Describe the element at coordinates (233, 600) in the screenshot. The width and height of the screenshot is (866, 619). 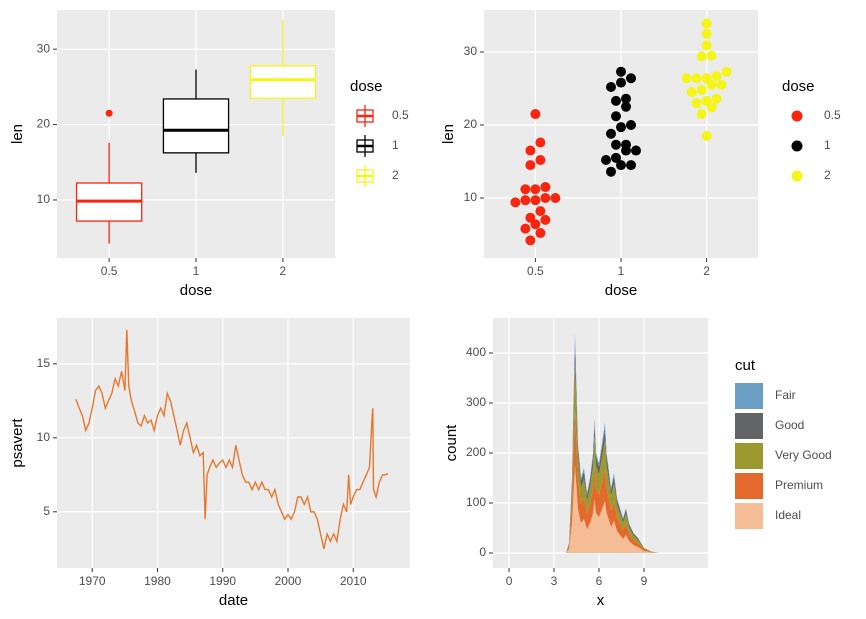
I see `x-axis-title: date` at that location.